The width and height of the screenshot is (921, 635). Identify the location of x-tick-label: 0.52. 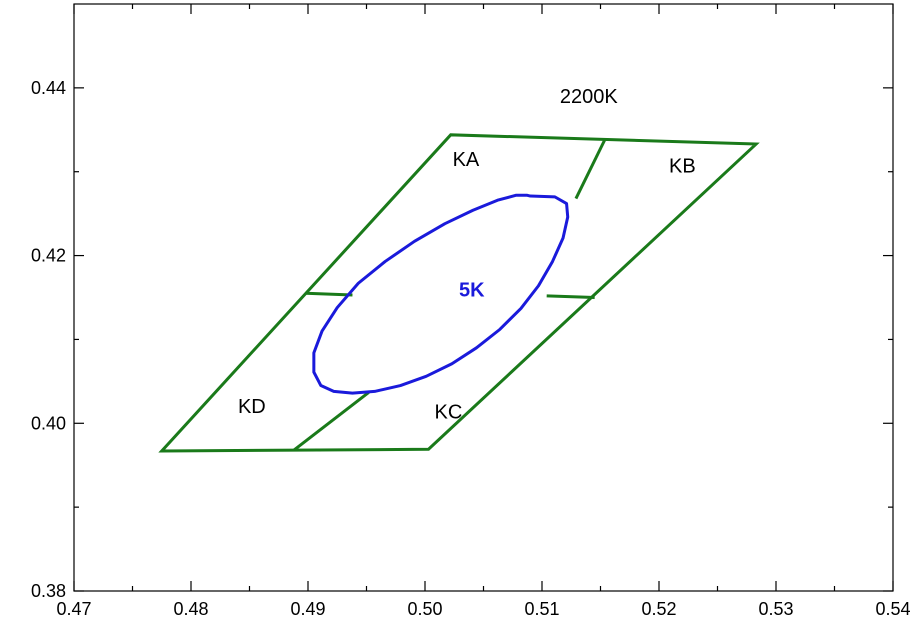
(658, 609).